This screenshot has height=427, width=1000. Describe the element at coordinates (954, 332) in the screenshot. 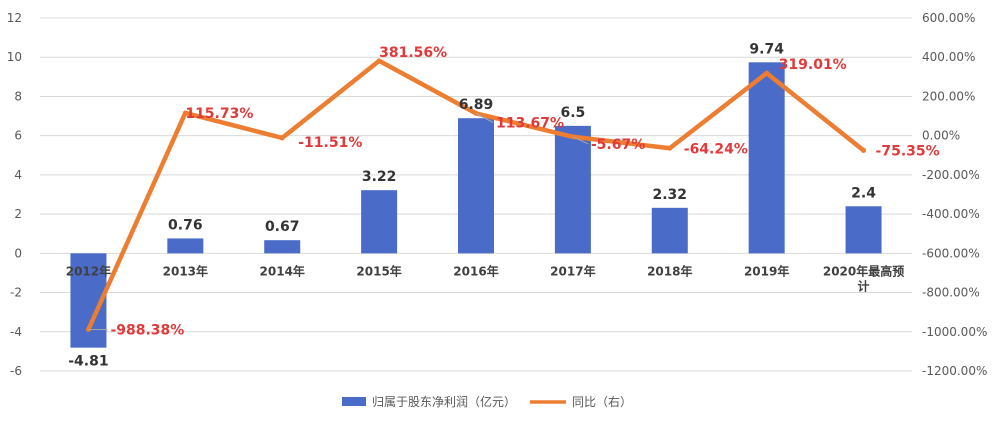

I see `right-tick-label: -1000.00%` at that location.